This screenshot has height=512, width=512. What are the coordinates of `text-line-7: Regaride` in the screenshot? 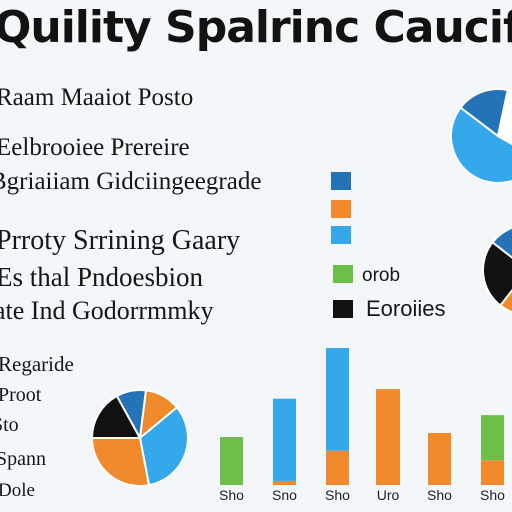 It's located at (37, 364).